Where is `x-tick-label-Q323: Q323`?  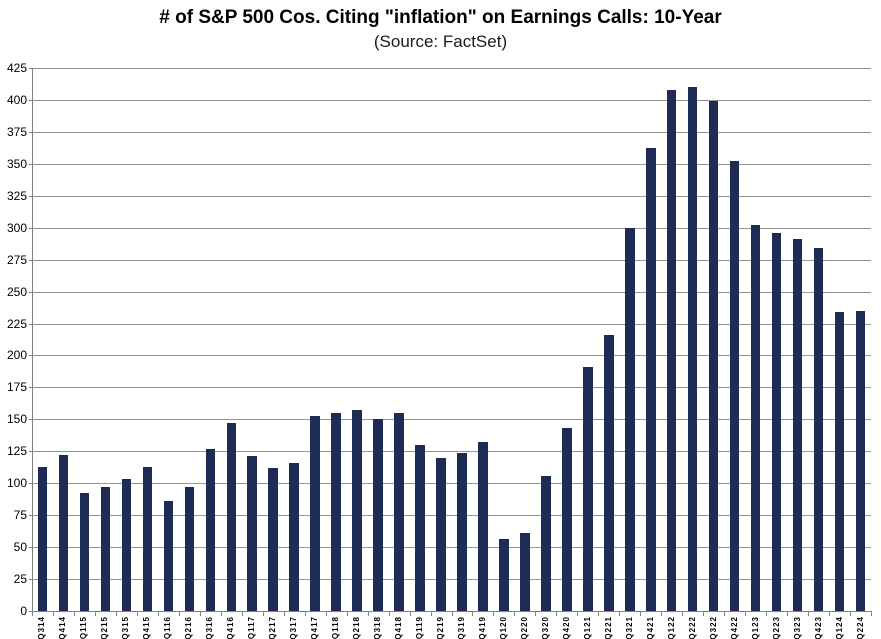 x-tick-label-Q323: Q323 is located at coordinates (797, 627).